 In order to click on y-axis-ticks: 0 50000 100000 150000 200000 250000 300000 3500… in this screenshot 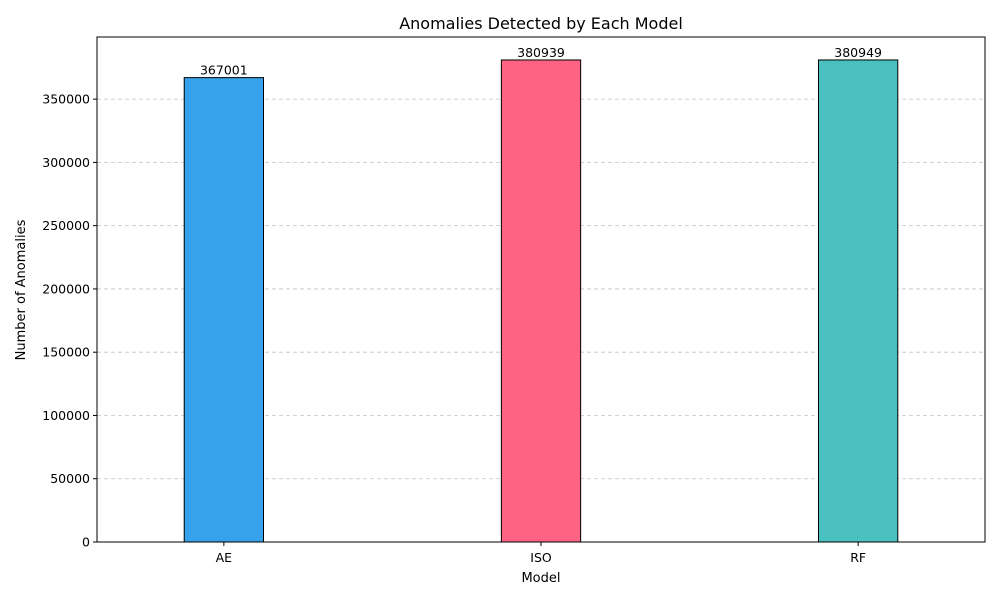, I will do `click(69, 321)`.